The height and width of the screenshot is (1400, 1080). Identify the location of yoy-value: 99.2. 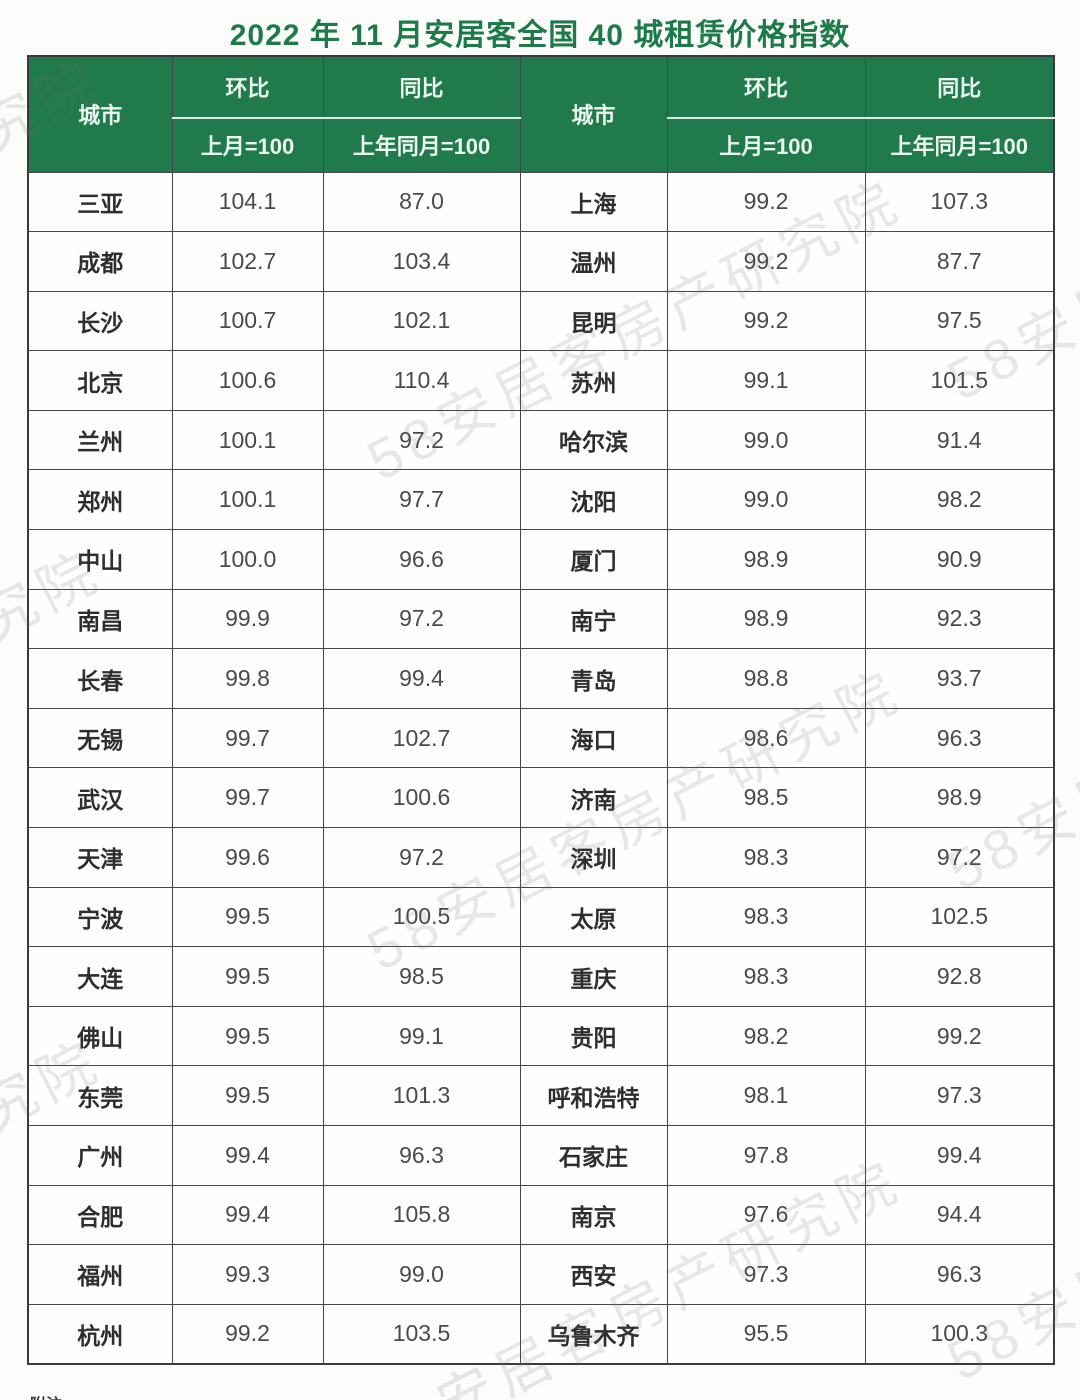
(959, 1036).